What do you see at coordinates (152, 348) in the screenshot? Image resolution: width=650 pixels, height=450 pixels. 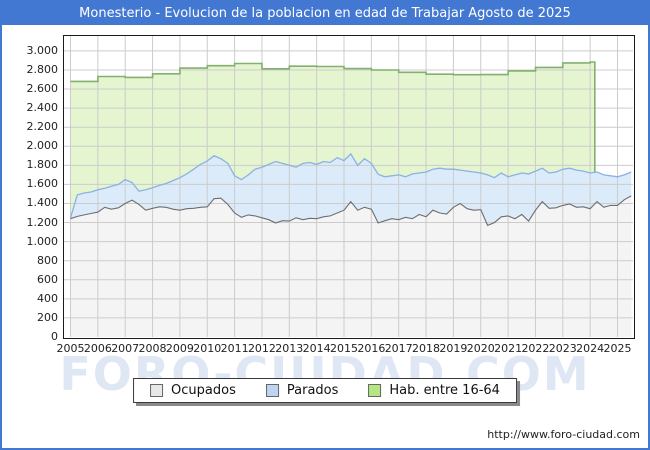 I see `x-tick-label: 2008` at bounding box center [152, 348].